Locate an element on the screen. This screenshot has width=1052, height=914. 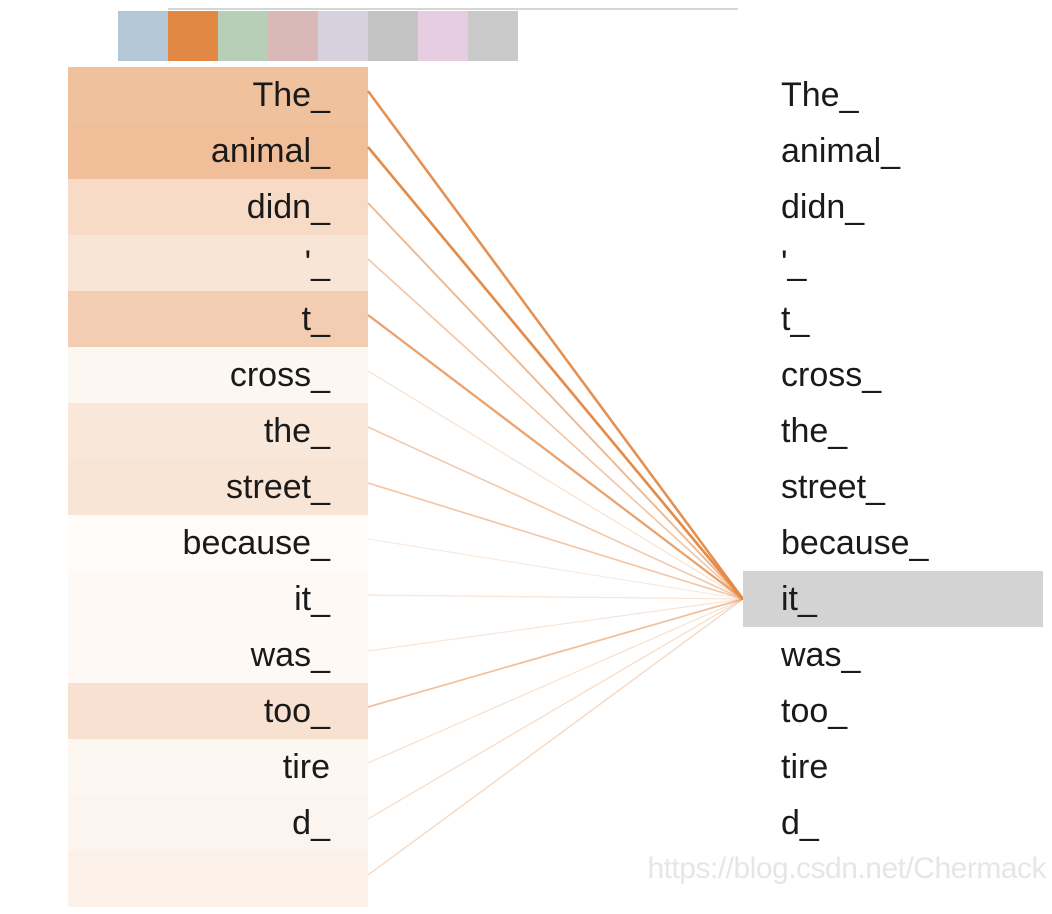
query-token-label: the_ is located at coordinates (814, 431).